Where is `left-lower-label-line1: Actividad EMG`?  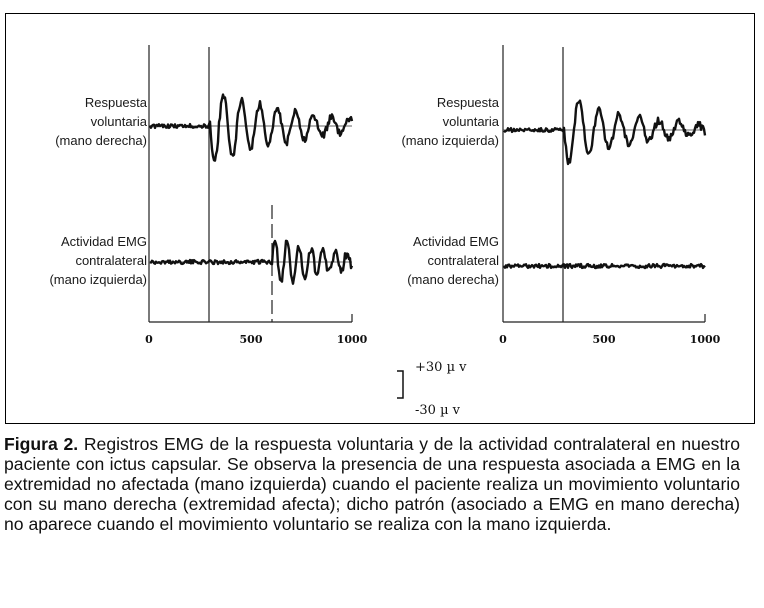 left-lower-label-line1: Actividad EMG is located at coordinates (104, 241).